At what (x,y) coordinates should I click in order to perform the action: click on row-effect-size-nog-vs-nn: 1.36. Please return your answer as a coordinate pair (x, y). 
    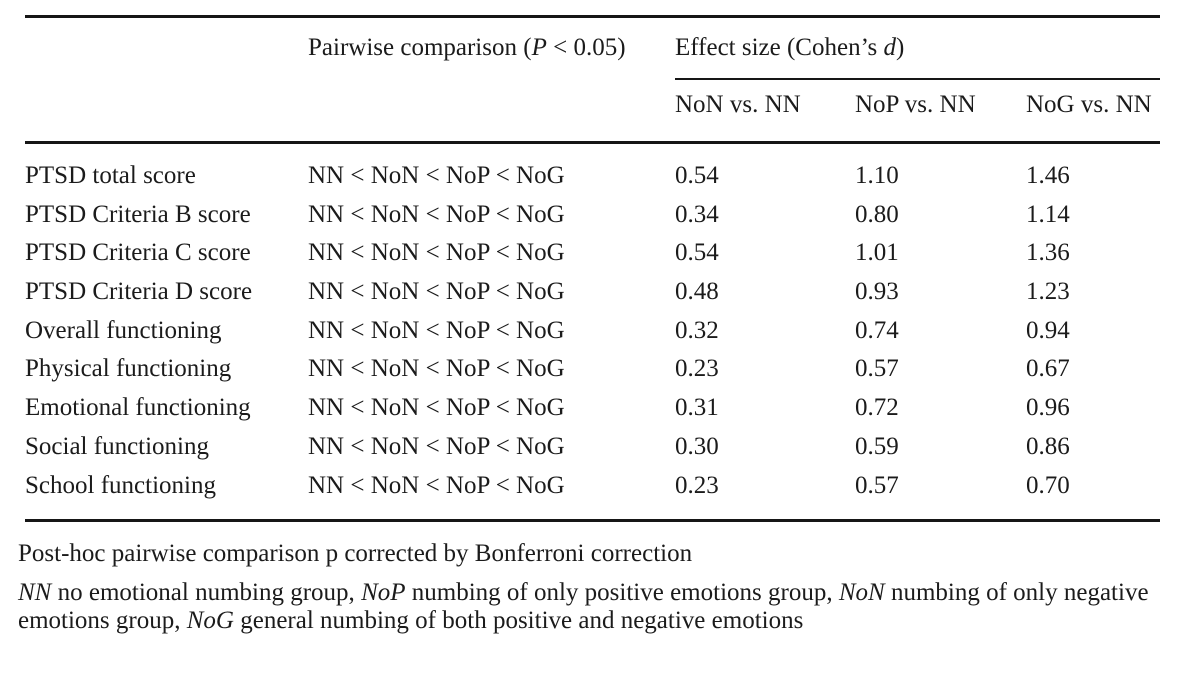
    Looking at the image, I should click on (1048, 253).